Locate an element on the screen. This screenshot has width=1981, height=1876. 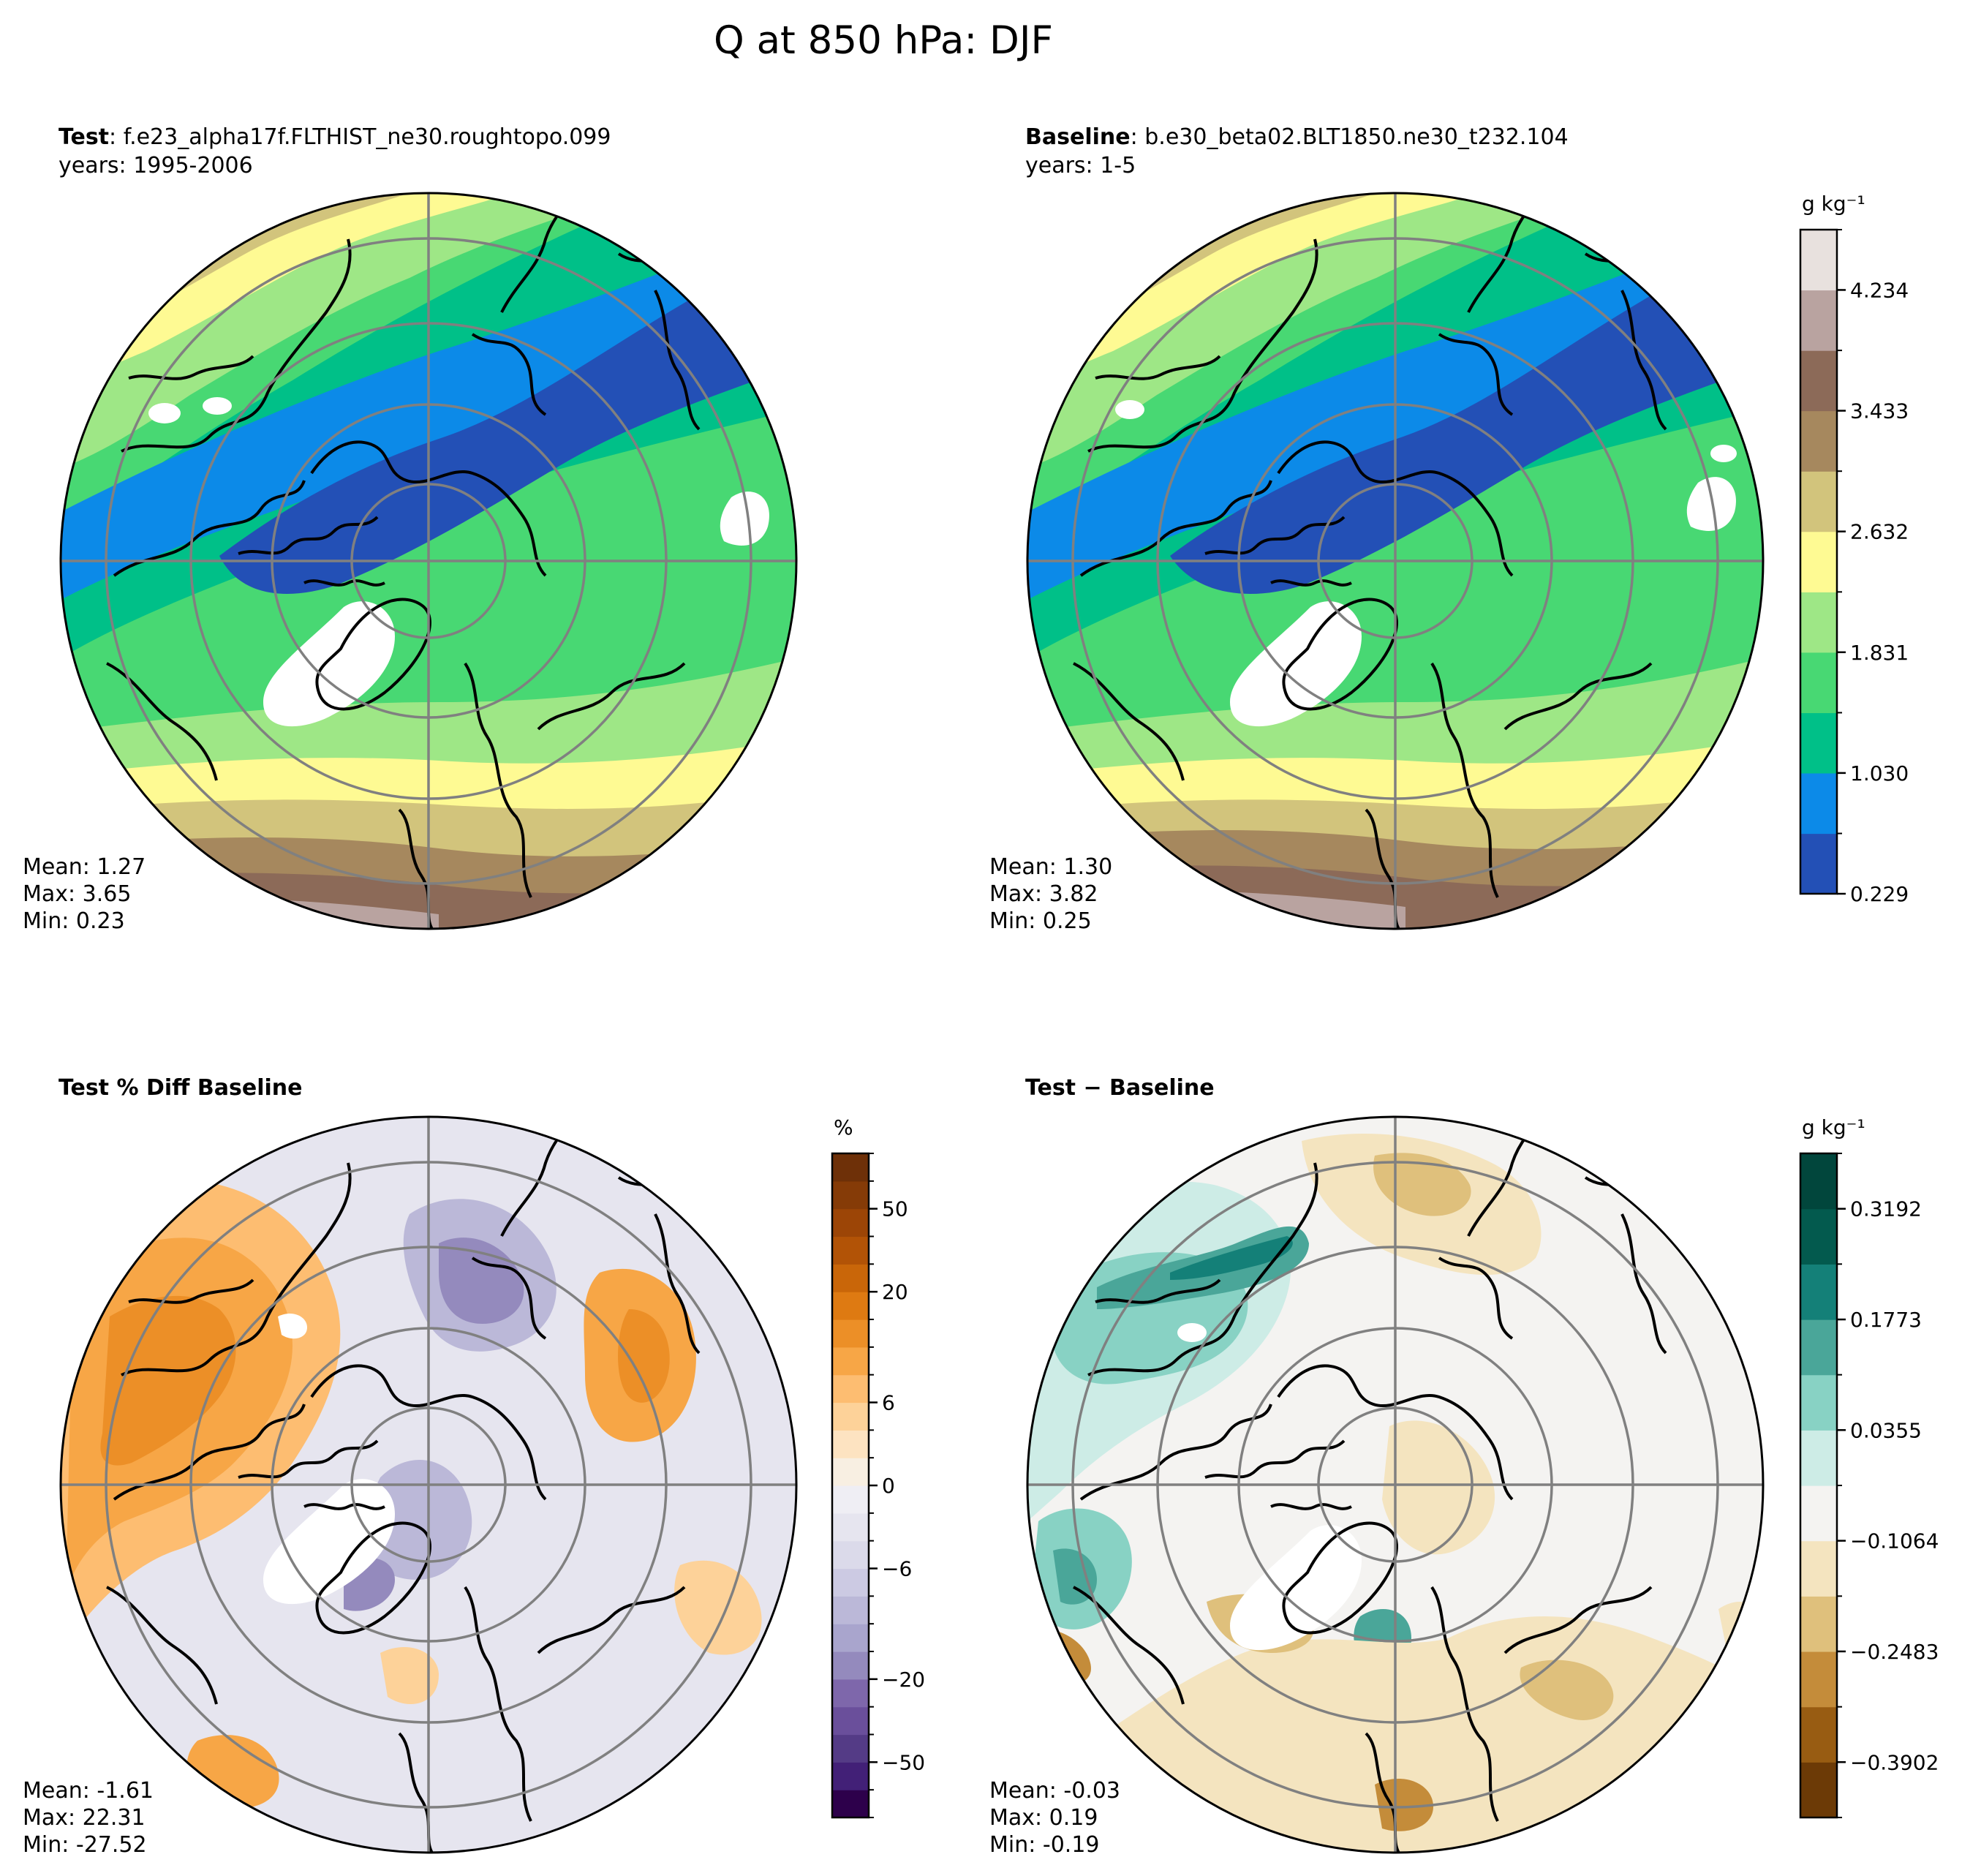
map-pct-diff is located at coordinates (429, 1485).